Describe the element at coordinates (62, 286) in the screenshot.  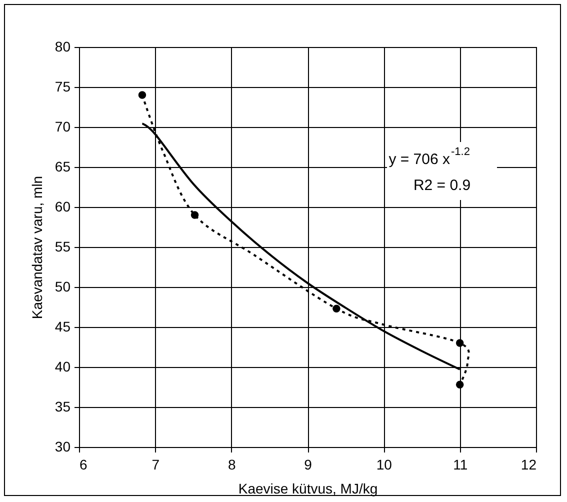
I see `y-tick-label: 50` at that location.